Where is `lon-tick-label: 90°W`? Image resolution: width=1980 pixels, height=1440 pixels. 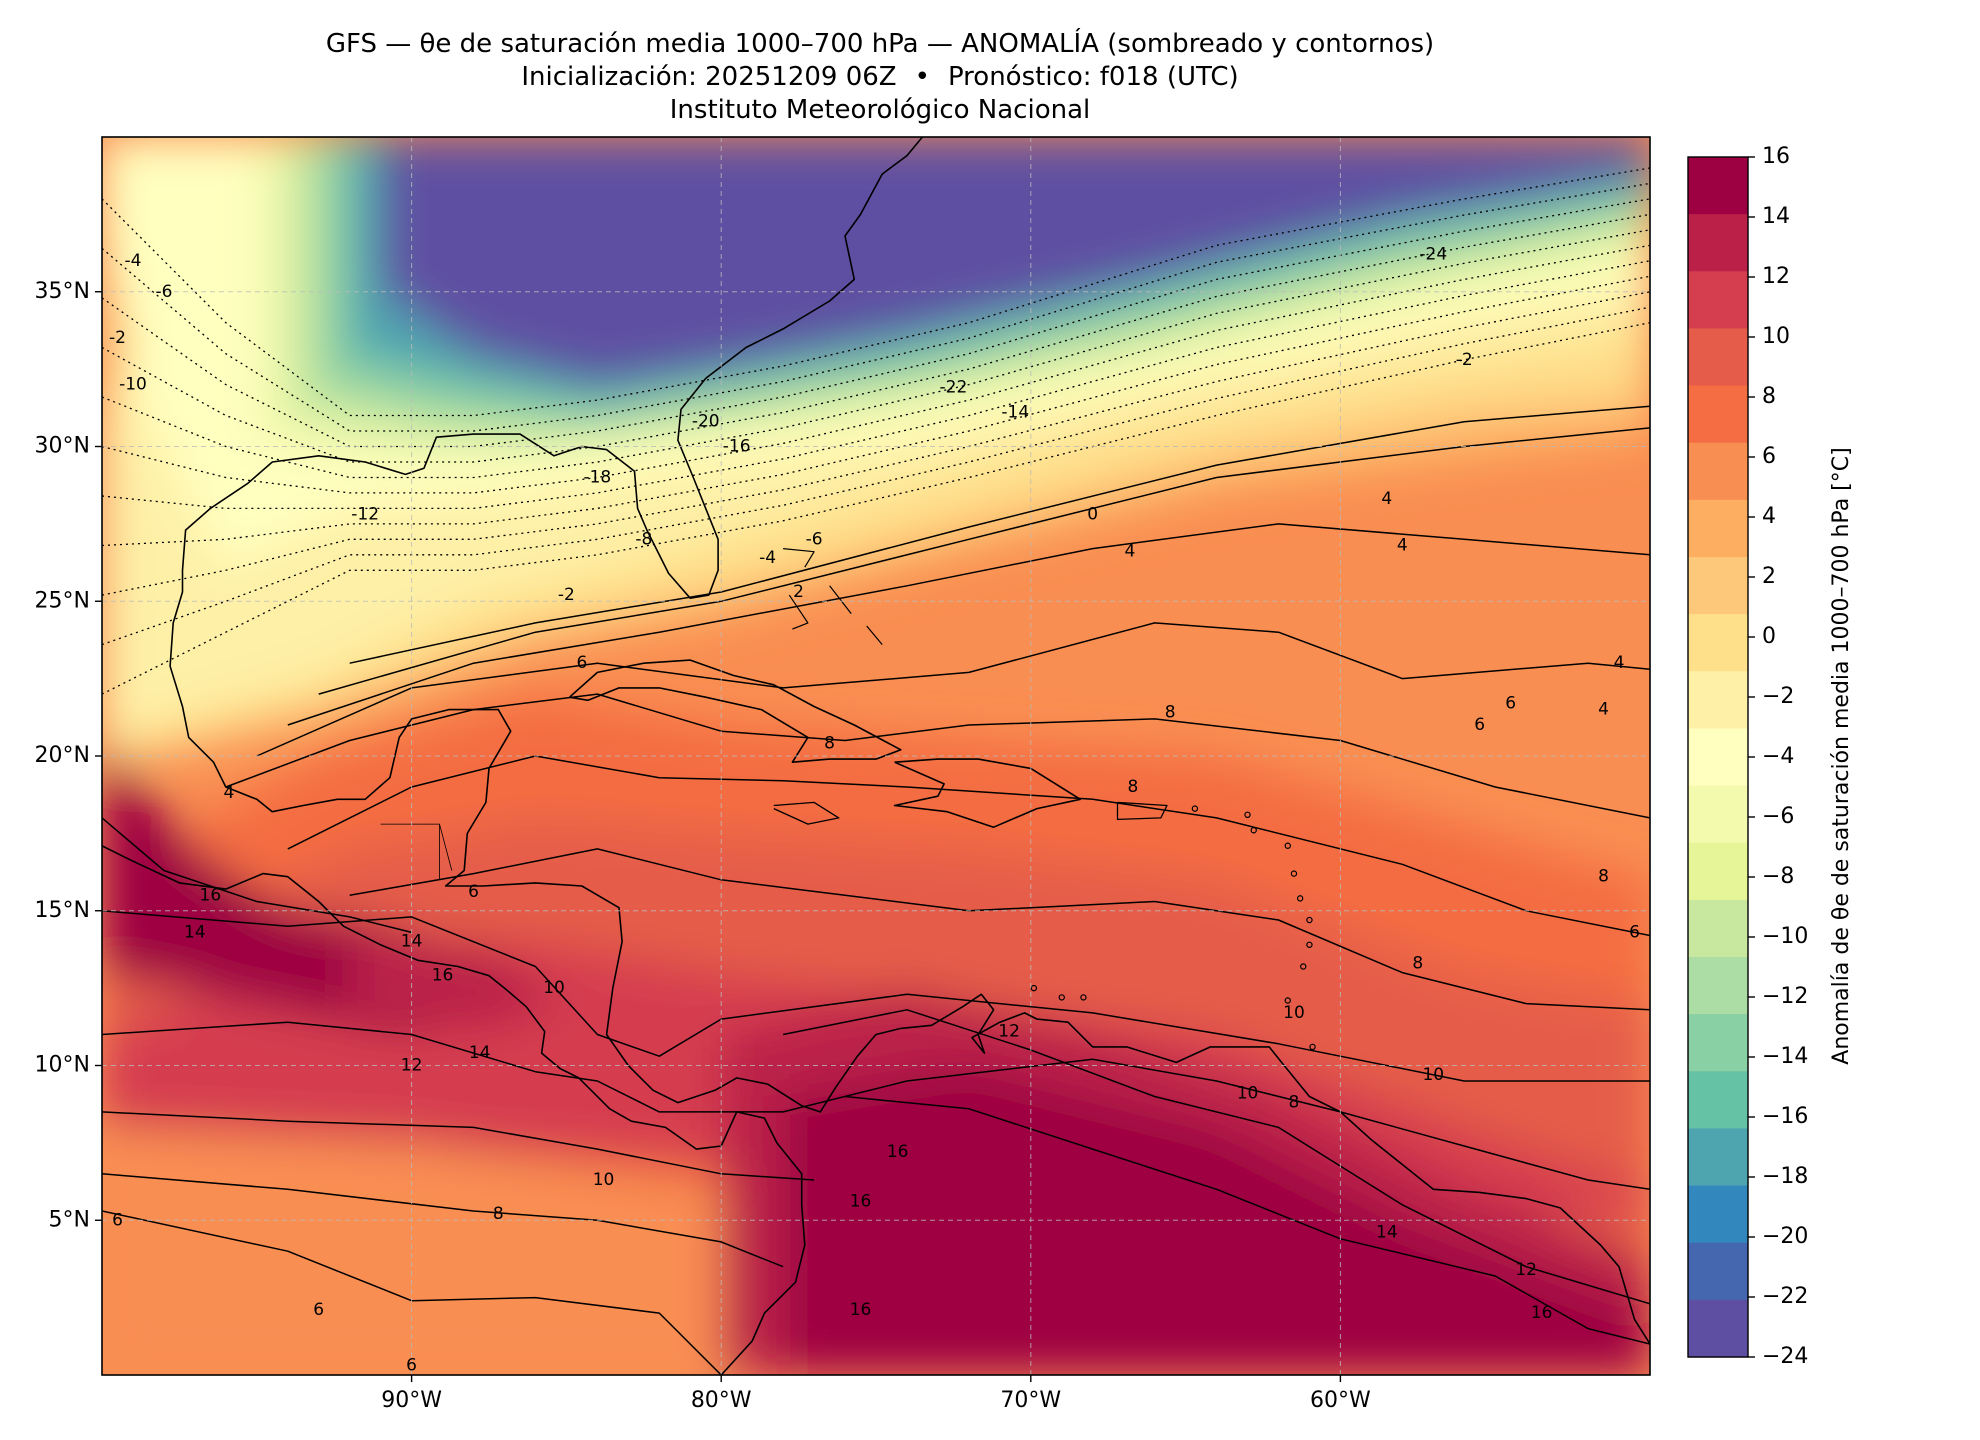 lon-tick-label: 90°W is located at coordinates (411, 1400).